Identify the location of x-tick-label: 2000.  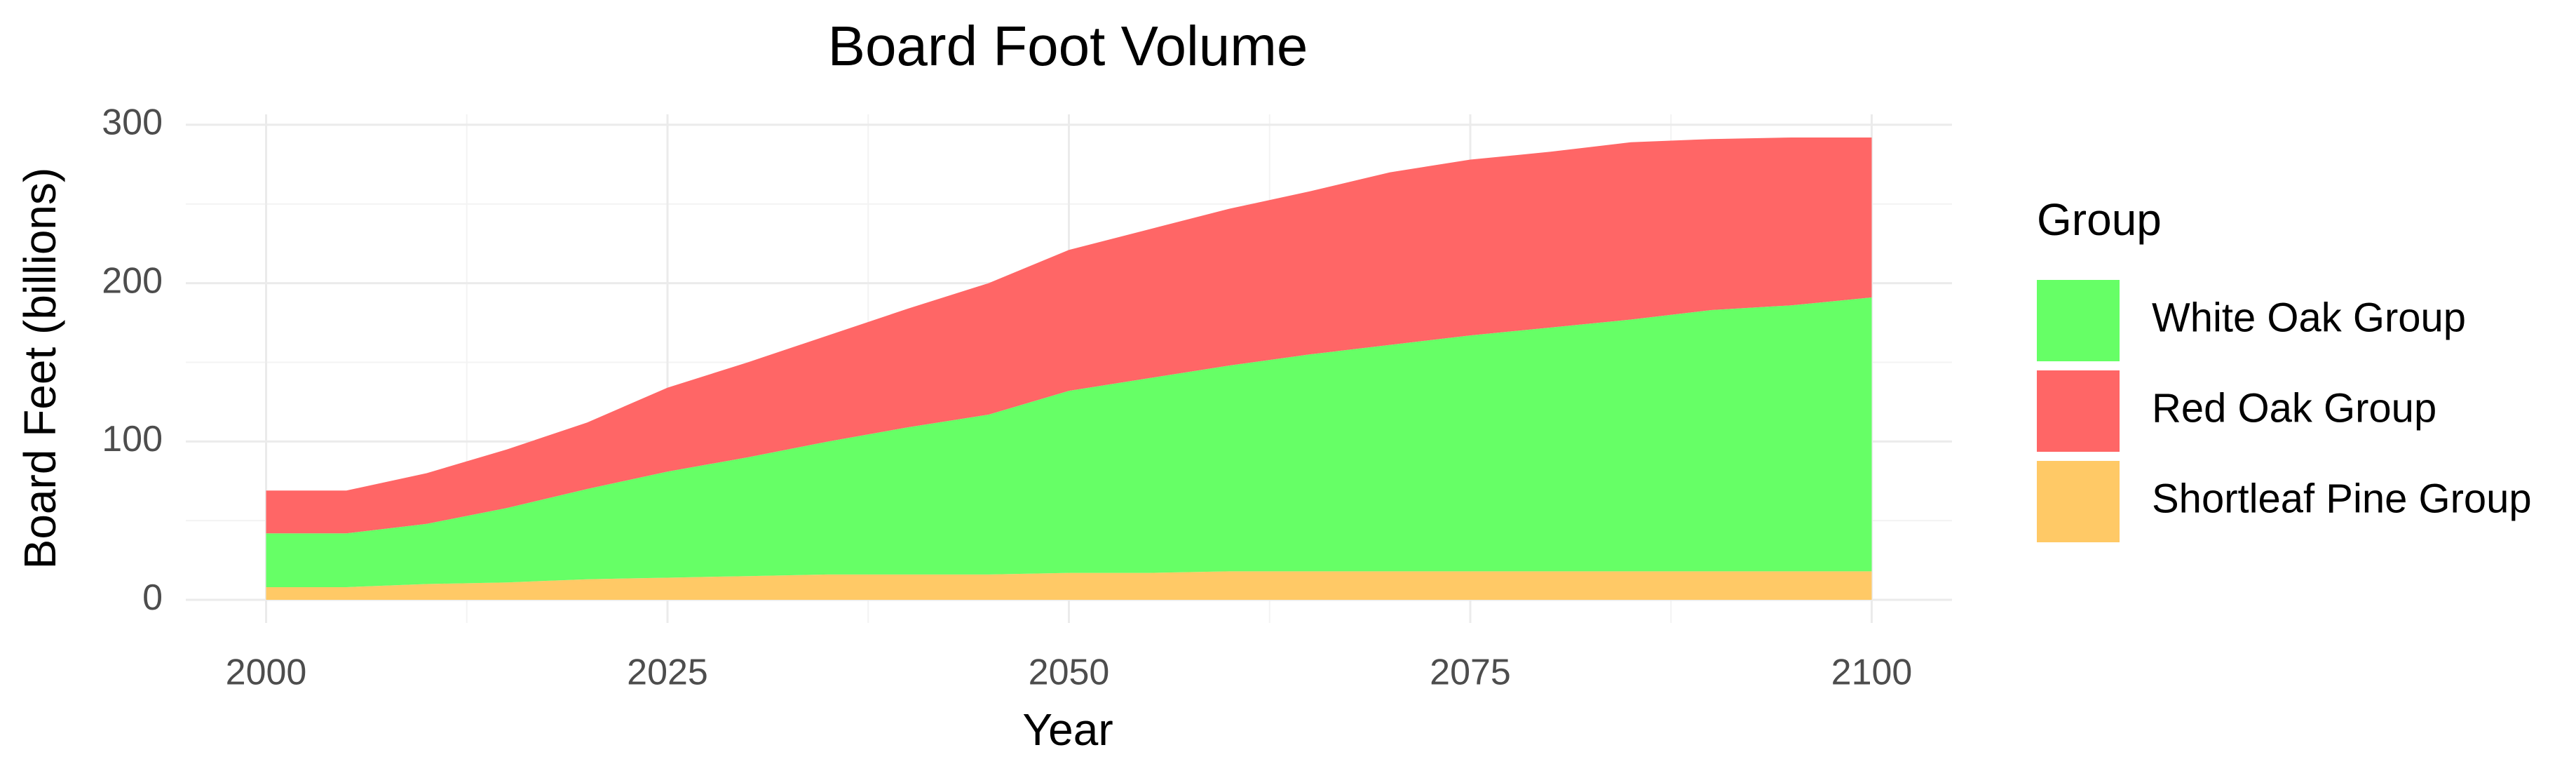
(266, 672).